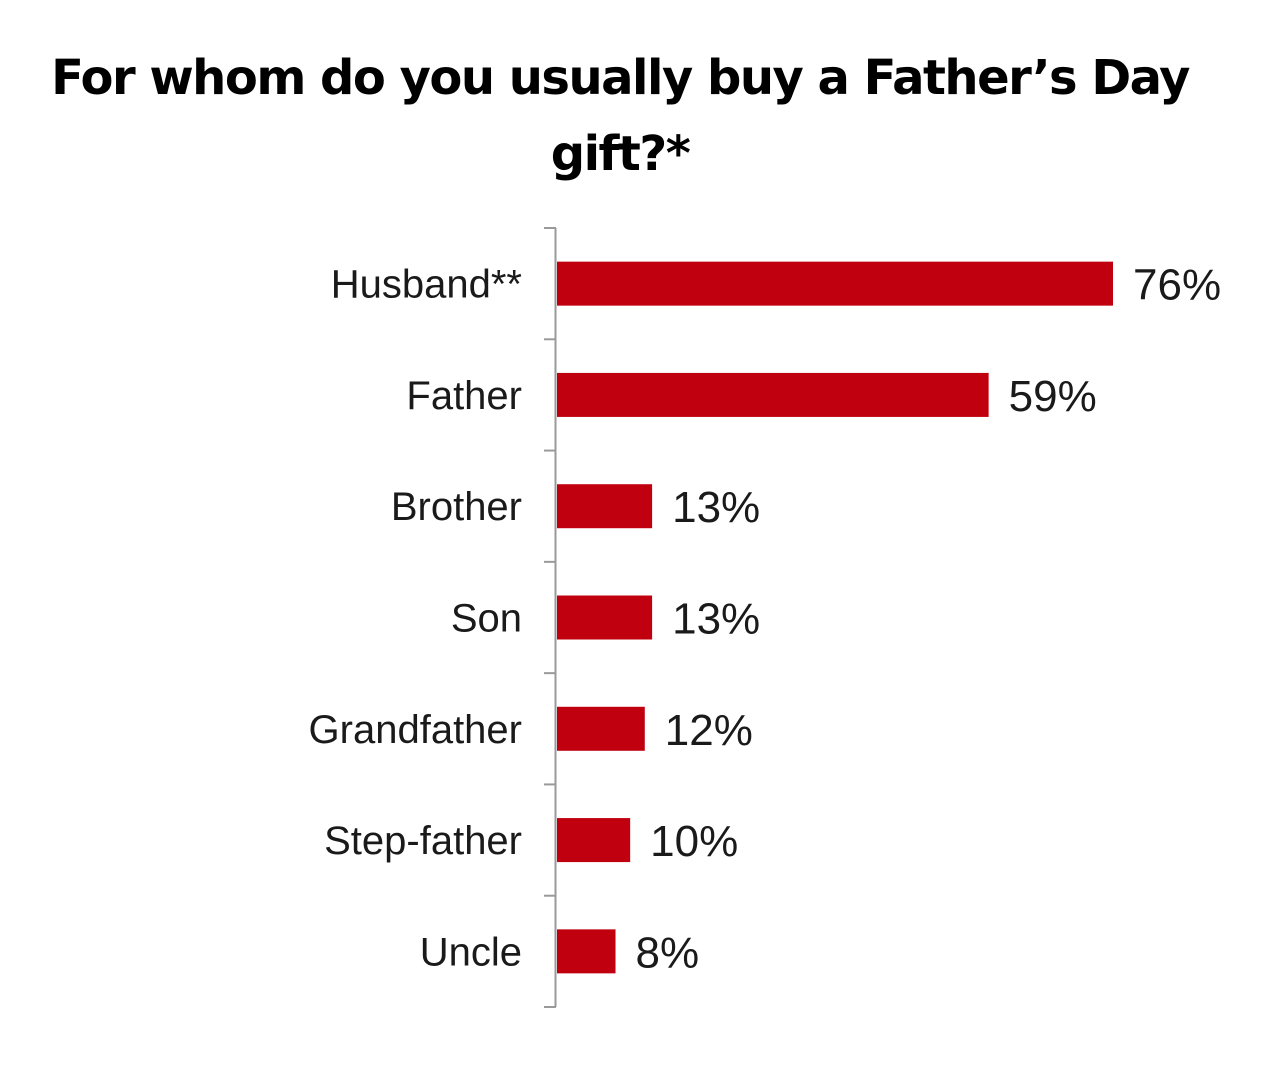 The height and width of the screenshot is (1065, 1280). I want to click on category-label: Son, so click(486, 619).